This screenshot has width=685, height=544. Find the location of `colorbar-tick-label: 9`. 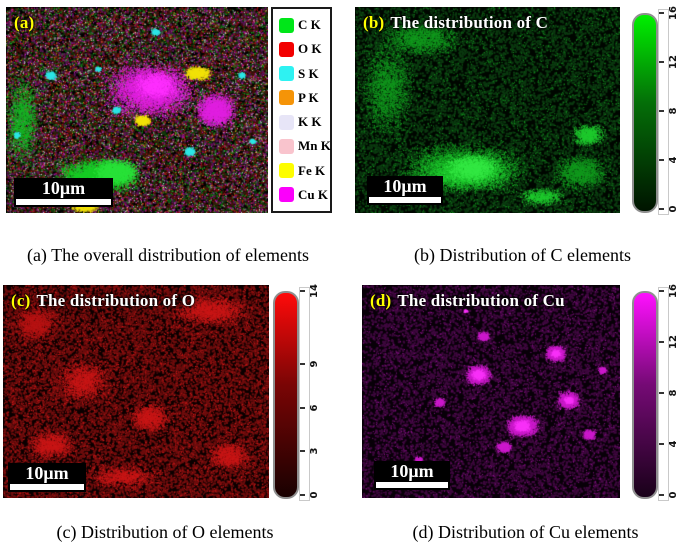

colorbar-tick-label: 9 is located at coordinates (314, 364).